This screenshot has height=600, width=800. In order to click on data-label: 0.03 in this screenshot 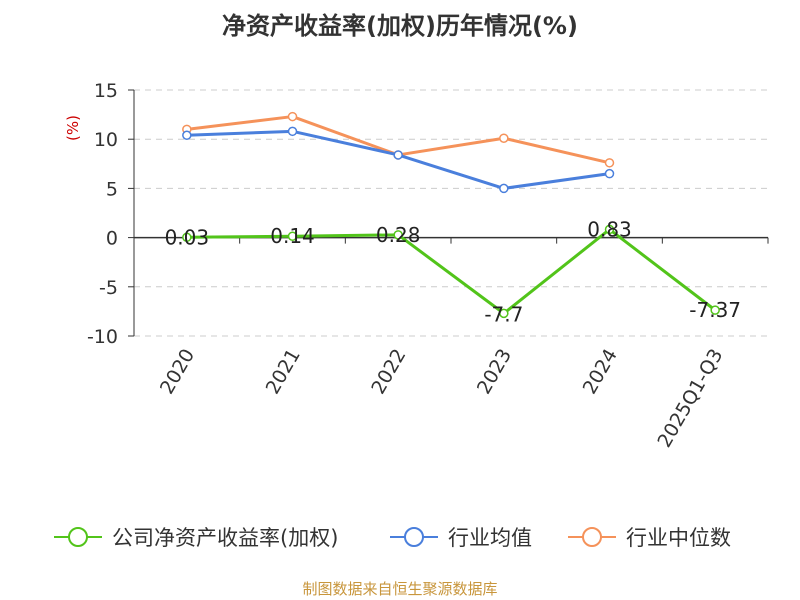, I will do `click(187, 237)`.